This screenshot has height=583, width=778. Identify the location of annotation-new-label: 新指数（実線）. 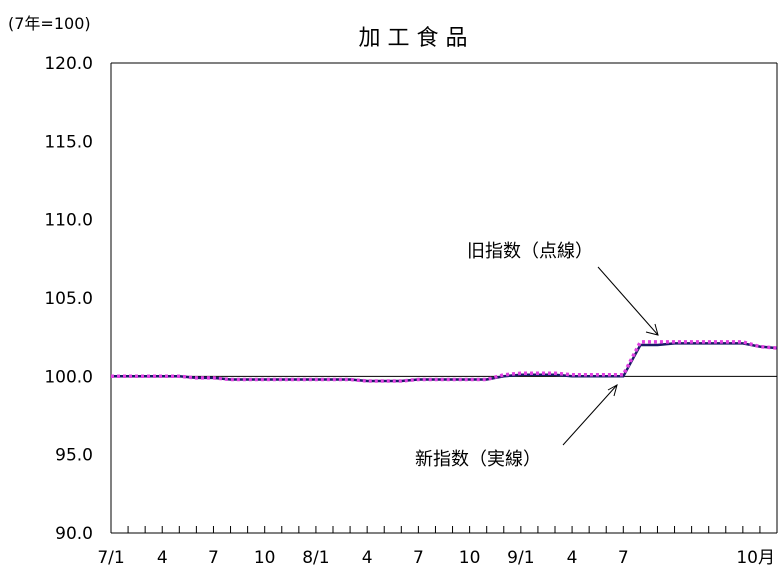
(478, 459).